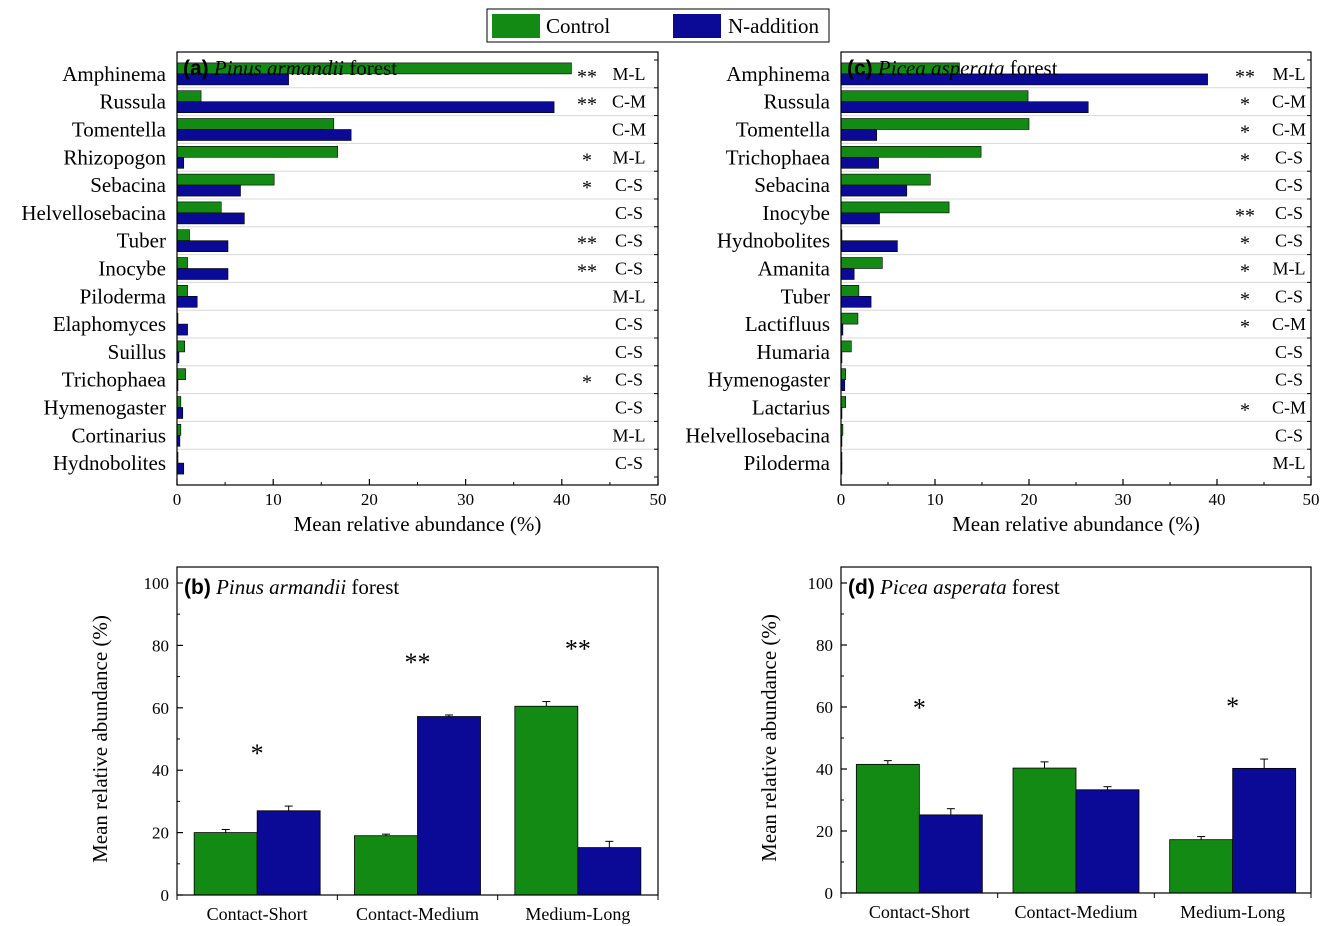 This screenshot has width=1333, height=926. What do you see at coordinates (824, 645) in the screenshot?
I see `panel-d-y-tick-label: 80` at bounding box center [824, 645].